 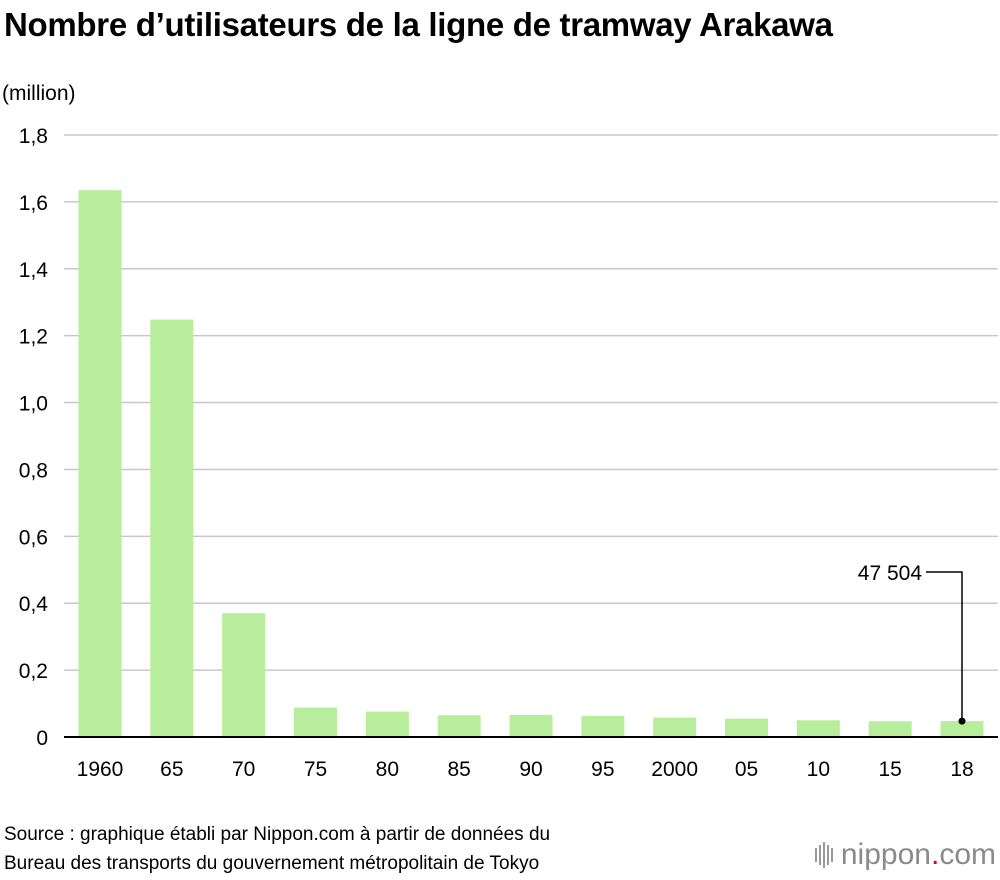 I want to click on x-tick-label: 1960, so click(x=100, y=769).